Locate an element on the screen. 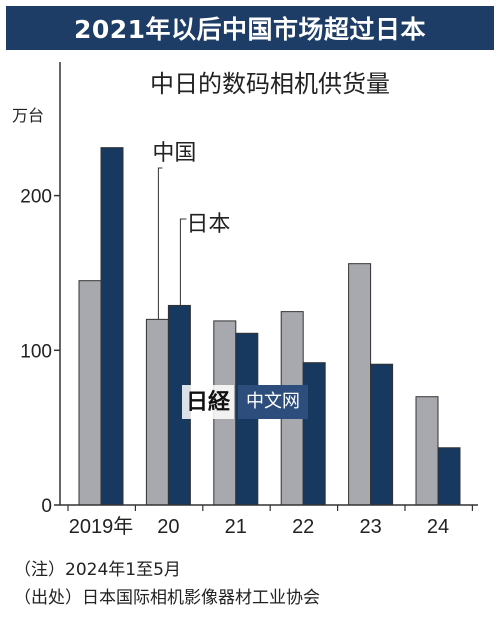 This screenshot has width=500, height=634. x-tick-label: 24 is located at coordinates (438, 527).